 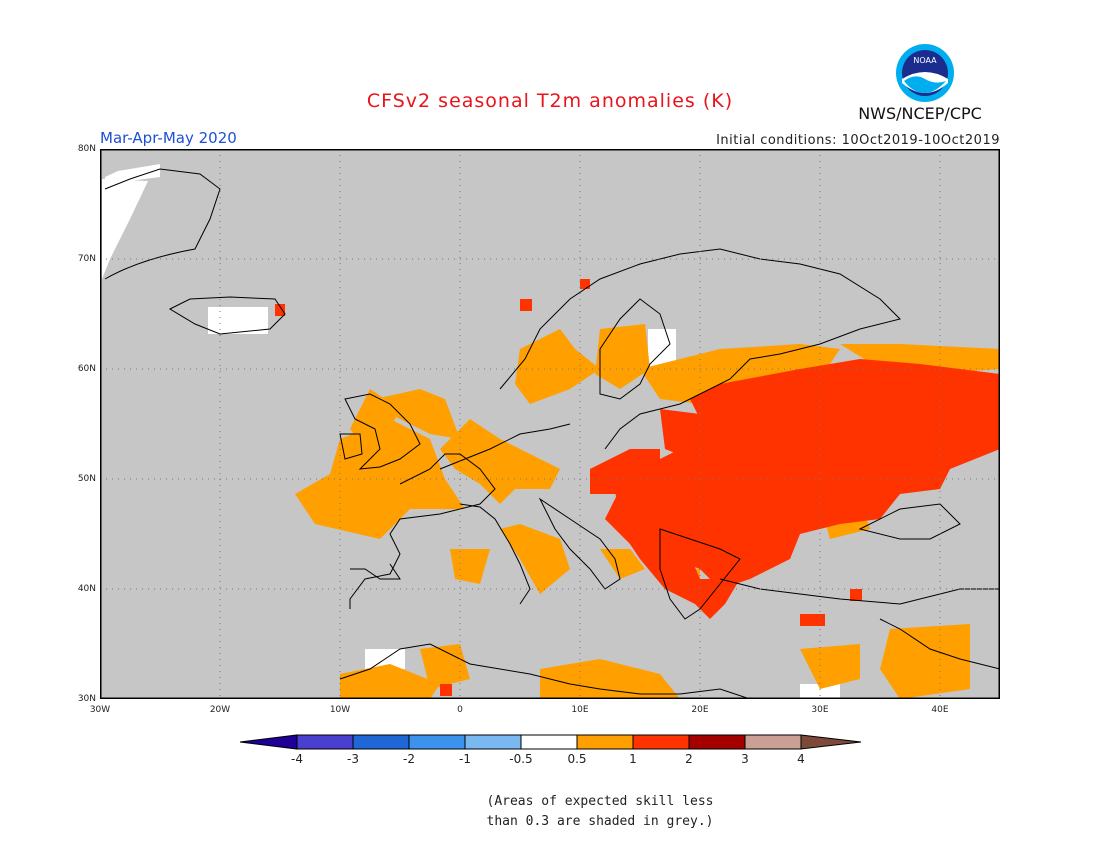 What do you see at coordinates (940, 710) in the screenshot?
I see `lon-label: 40E` at bounding box center [940, 710].